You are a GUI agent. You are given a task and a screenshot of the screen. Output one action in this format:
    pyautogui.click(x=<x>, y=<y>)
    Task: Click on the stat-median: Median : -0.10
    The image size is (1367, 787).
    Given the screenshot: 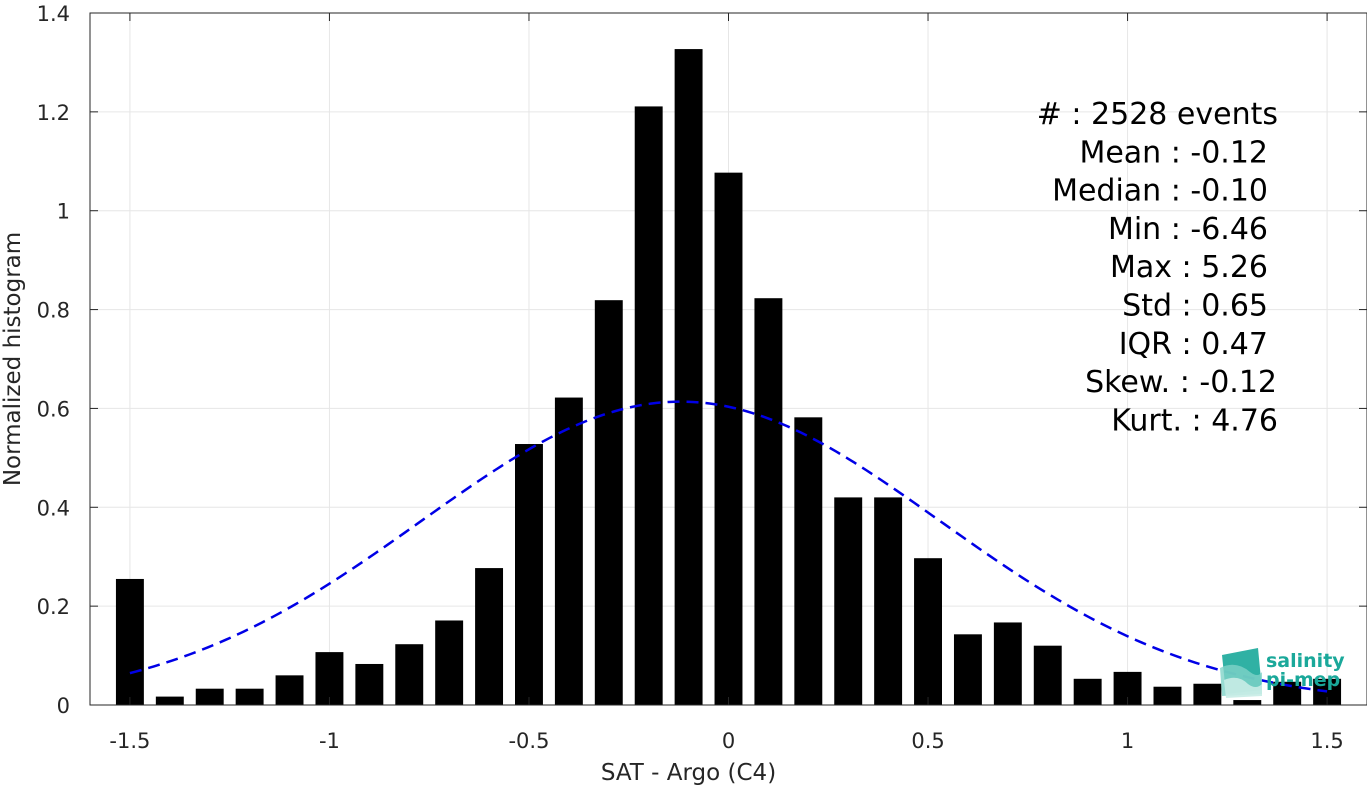 What is the action you would take?
    pyautogui.click(x=1160, y=191)
    